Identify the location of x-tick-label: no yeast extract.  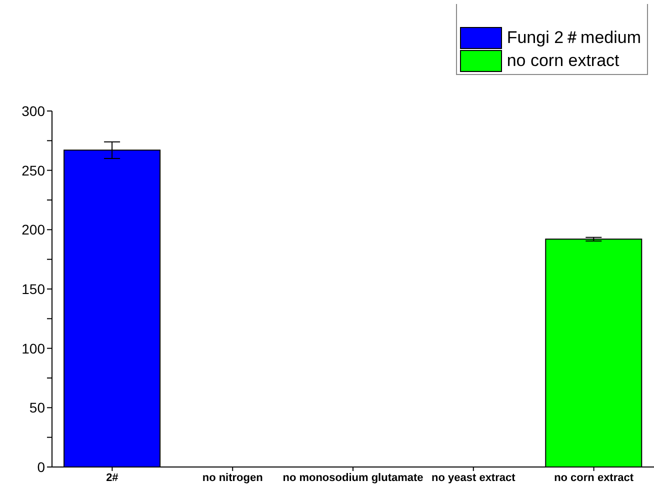
(474, 478).